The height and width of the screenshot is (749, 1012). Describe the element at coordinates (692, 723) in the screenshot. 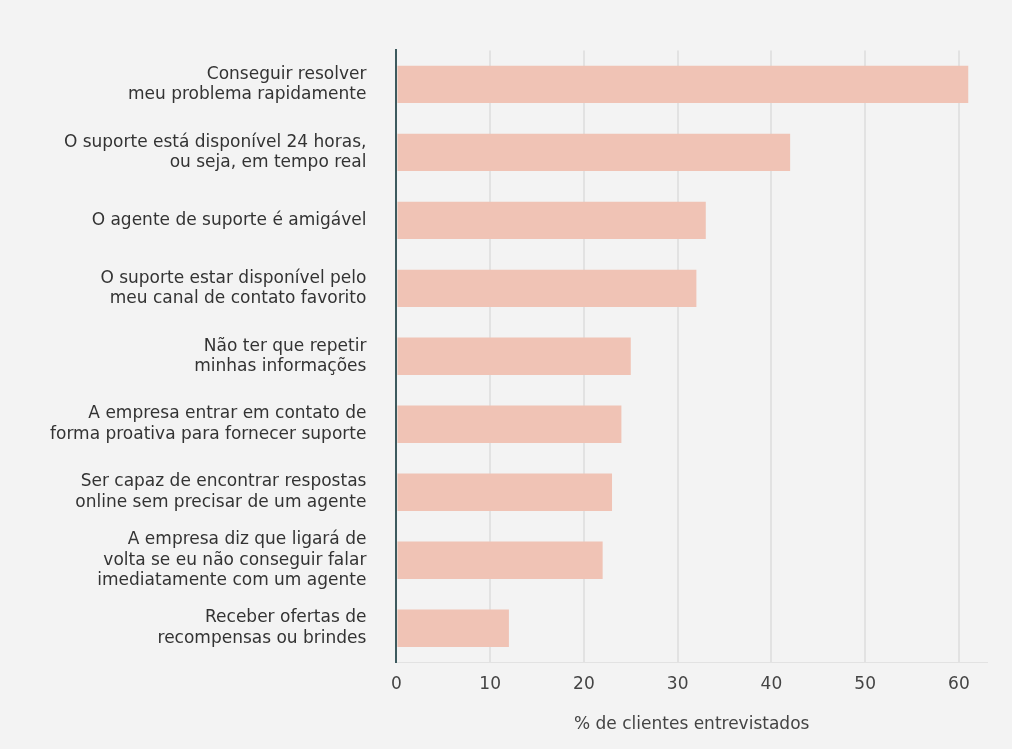

I see `x-axis-title: % de clientes entrevistados` at that location.